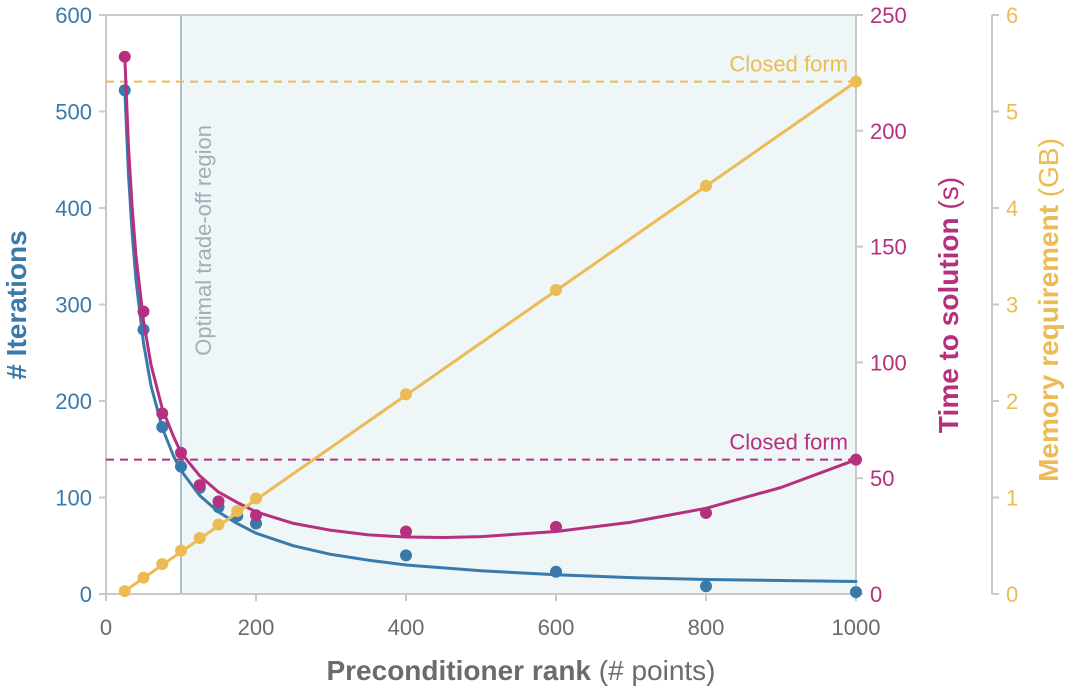 Image resolution: width=1080 pixels, height=698 pixels. I want to click on memory-tick-label: 0, so click(1012, 594).